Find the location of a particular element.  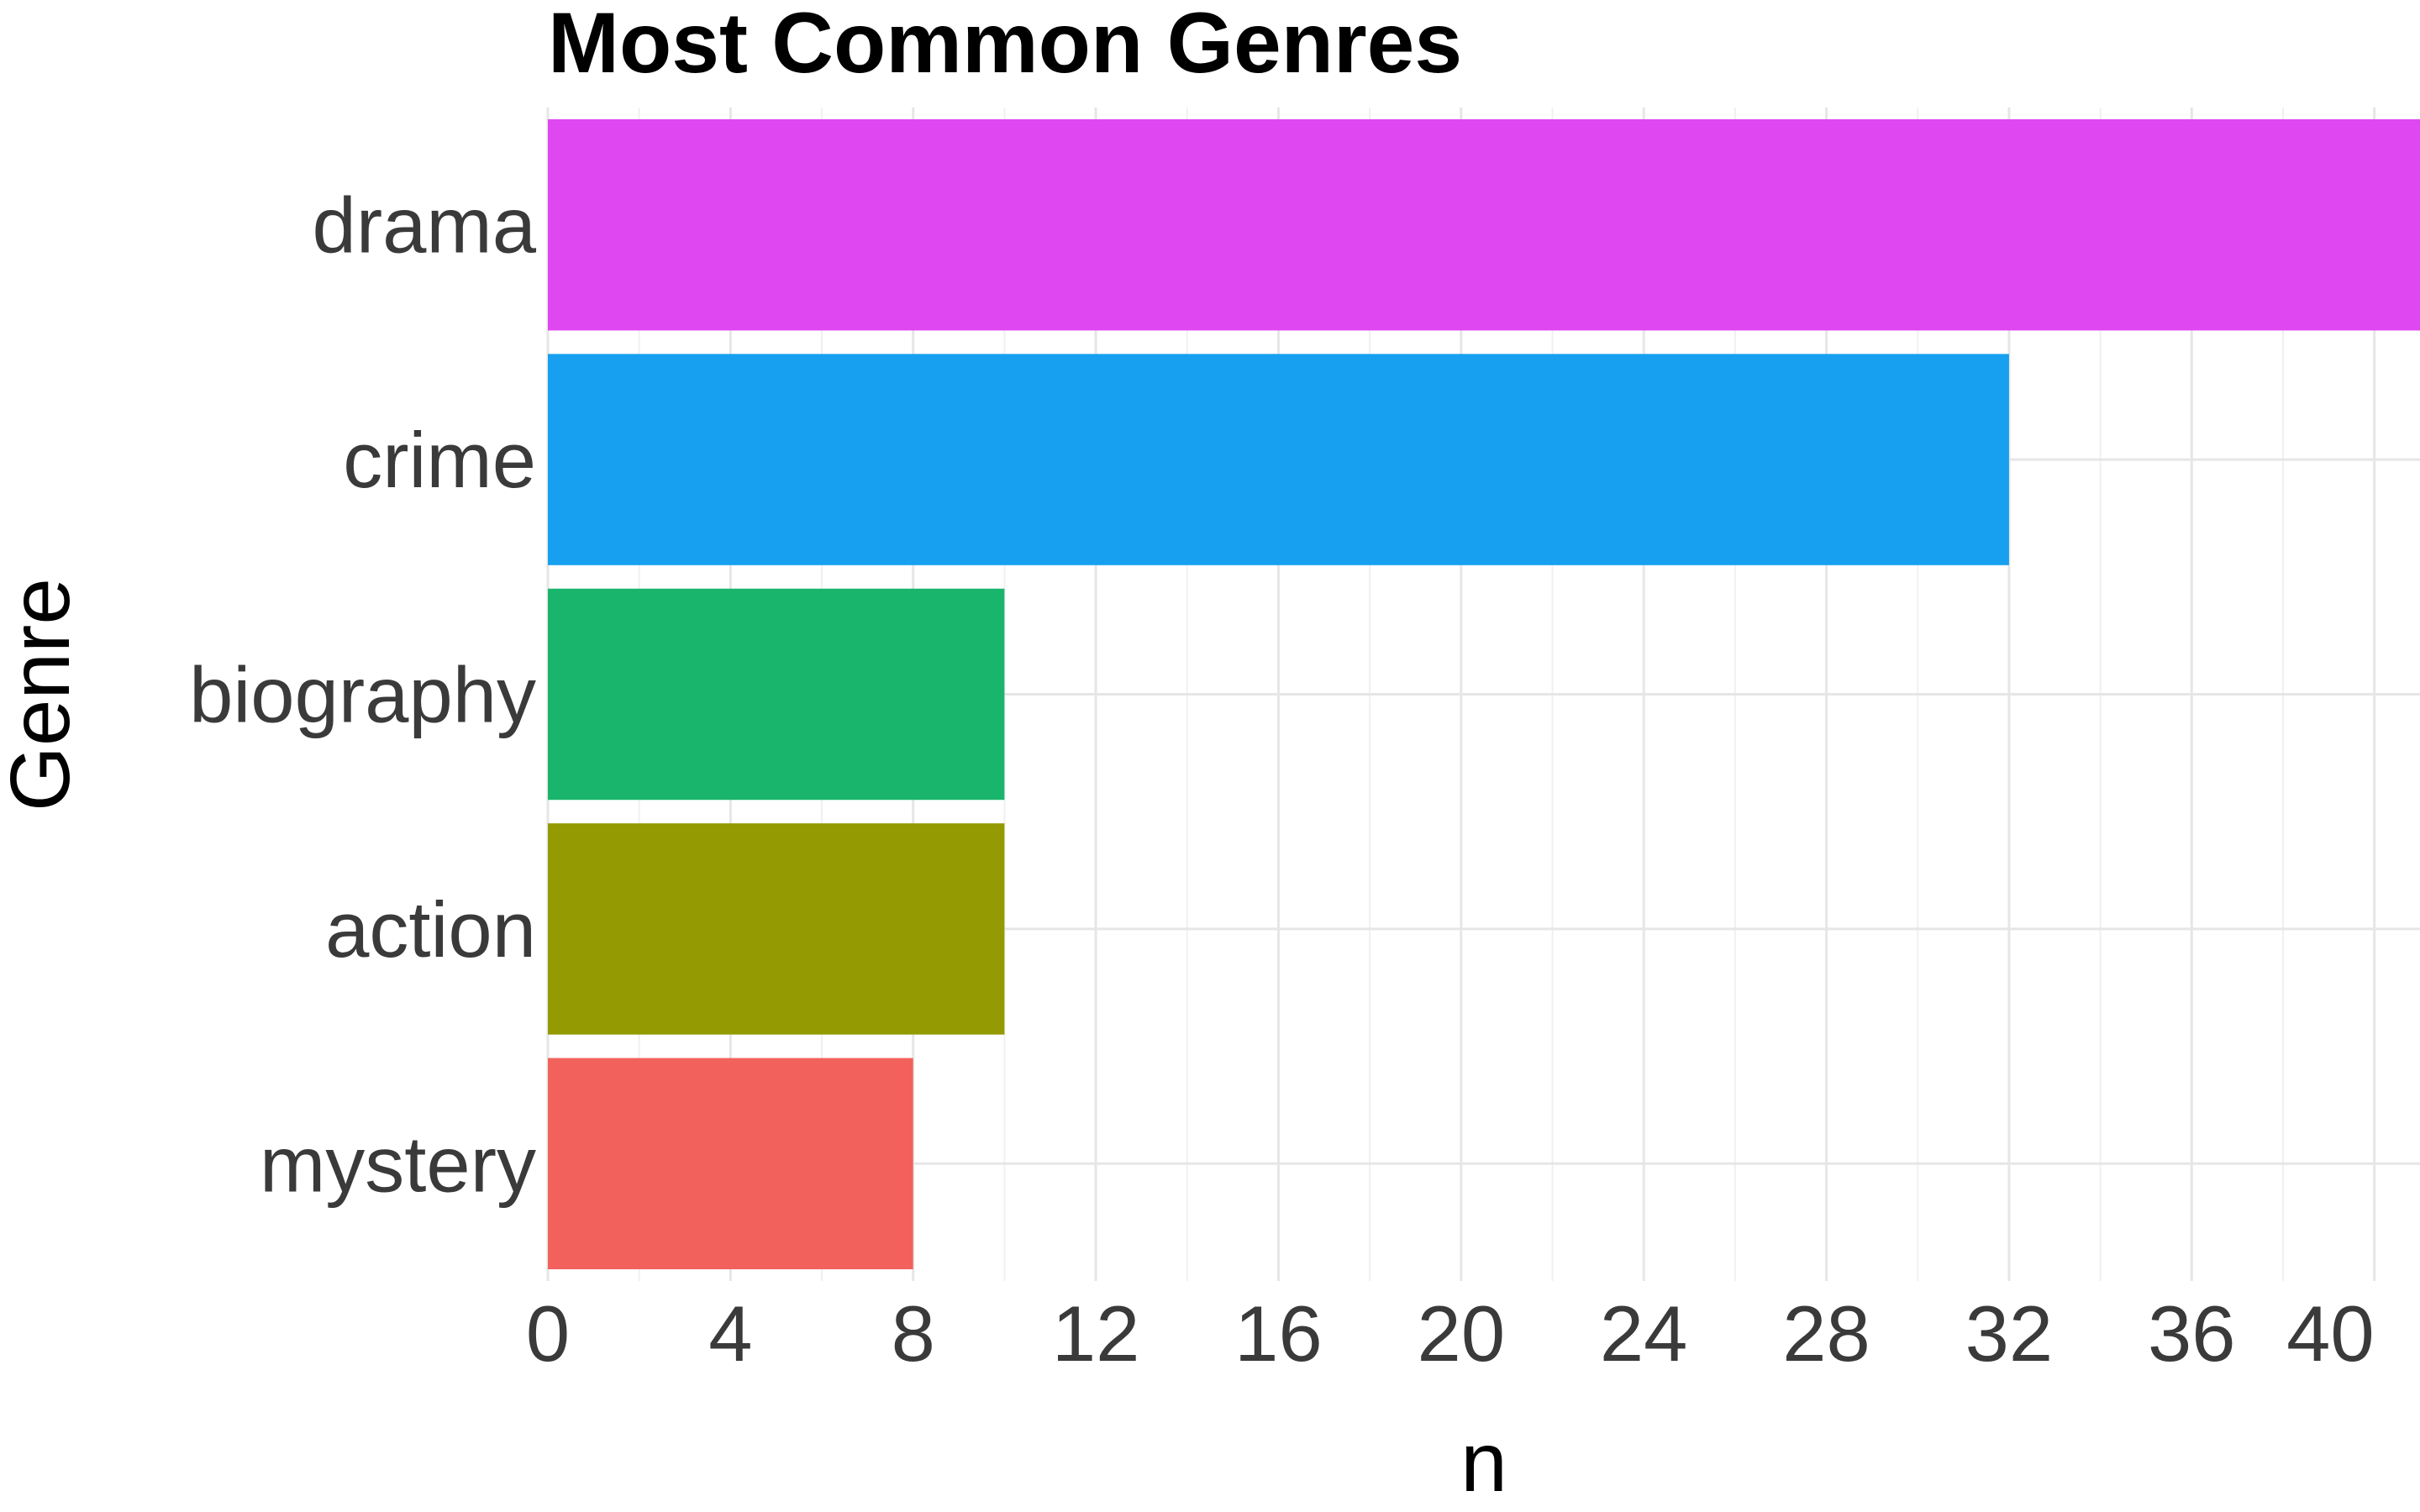

category-label-mystery: mystery is located at coordinates (398, 1164).